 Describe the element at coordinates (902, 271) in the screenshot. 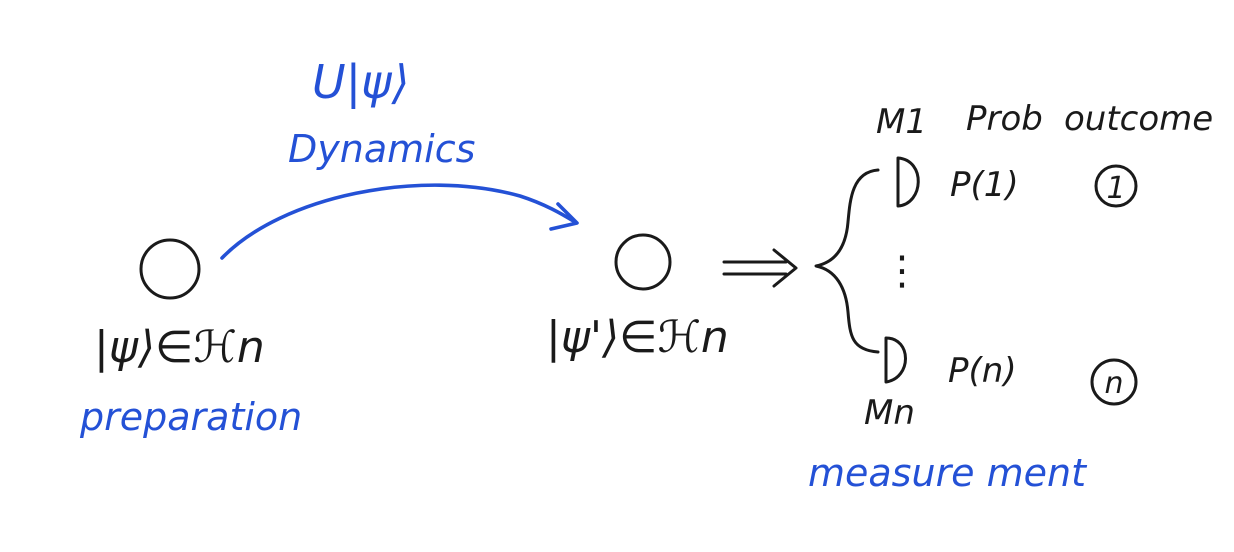

I see `vertical-ellipsis: ⋮` at that location.